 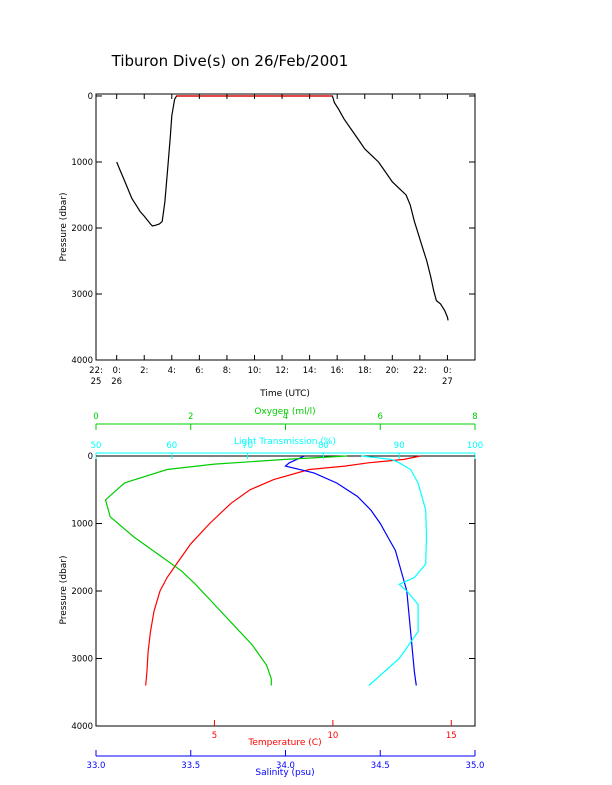 What do you see at coordinates (247, 446) in the screenshot?
I see `light-tick-label-2: 70` at bounding box center [247, 446].